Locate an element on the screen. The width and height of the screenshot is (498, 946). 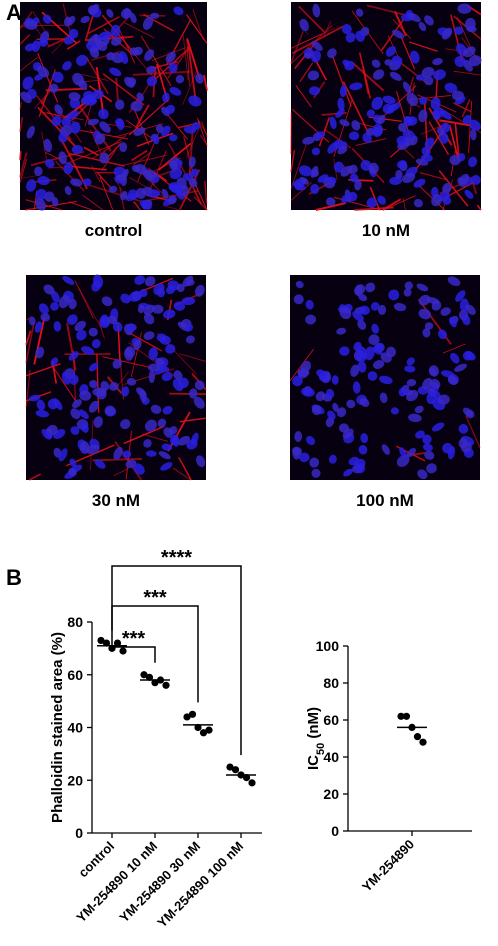
image-caption: 10 nM is located at coordinates (386, 230).